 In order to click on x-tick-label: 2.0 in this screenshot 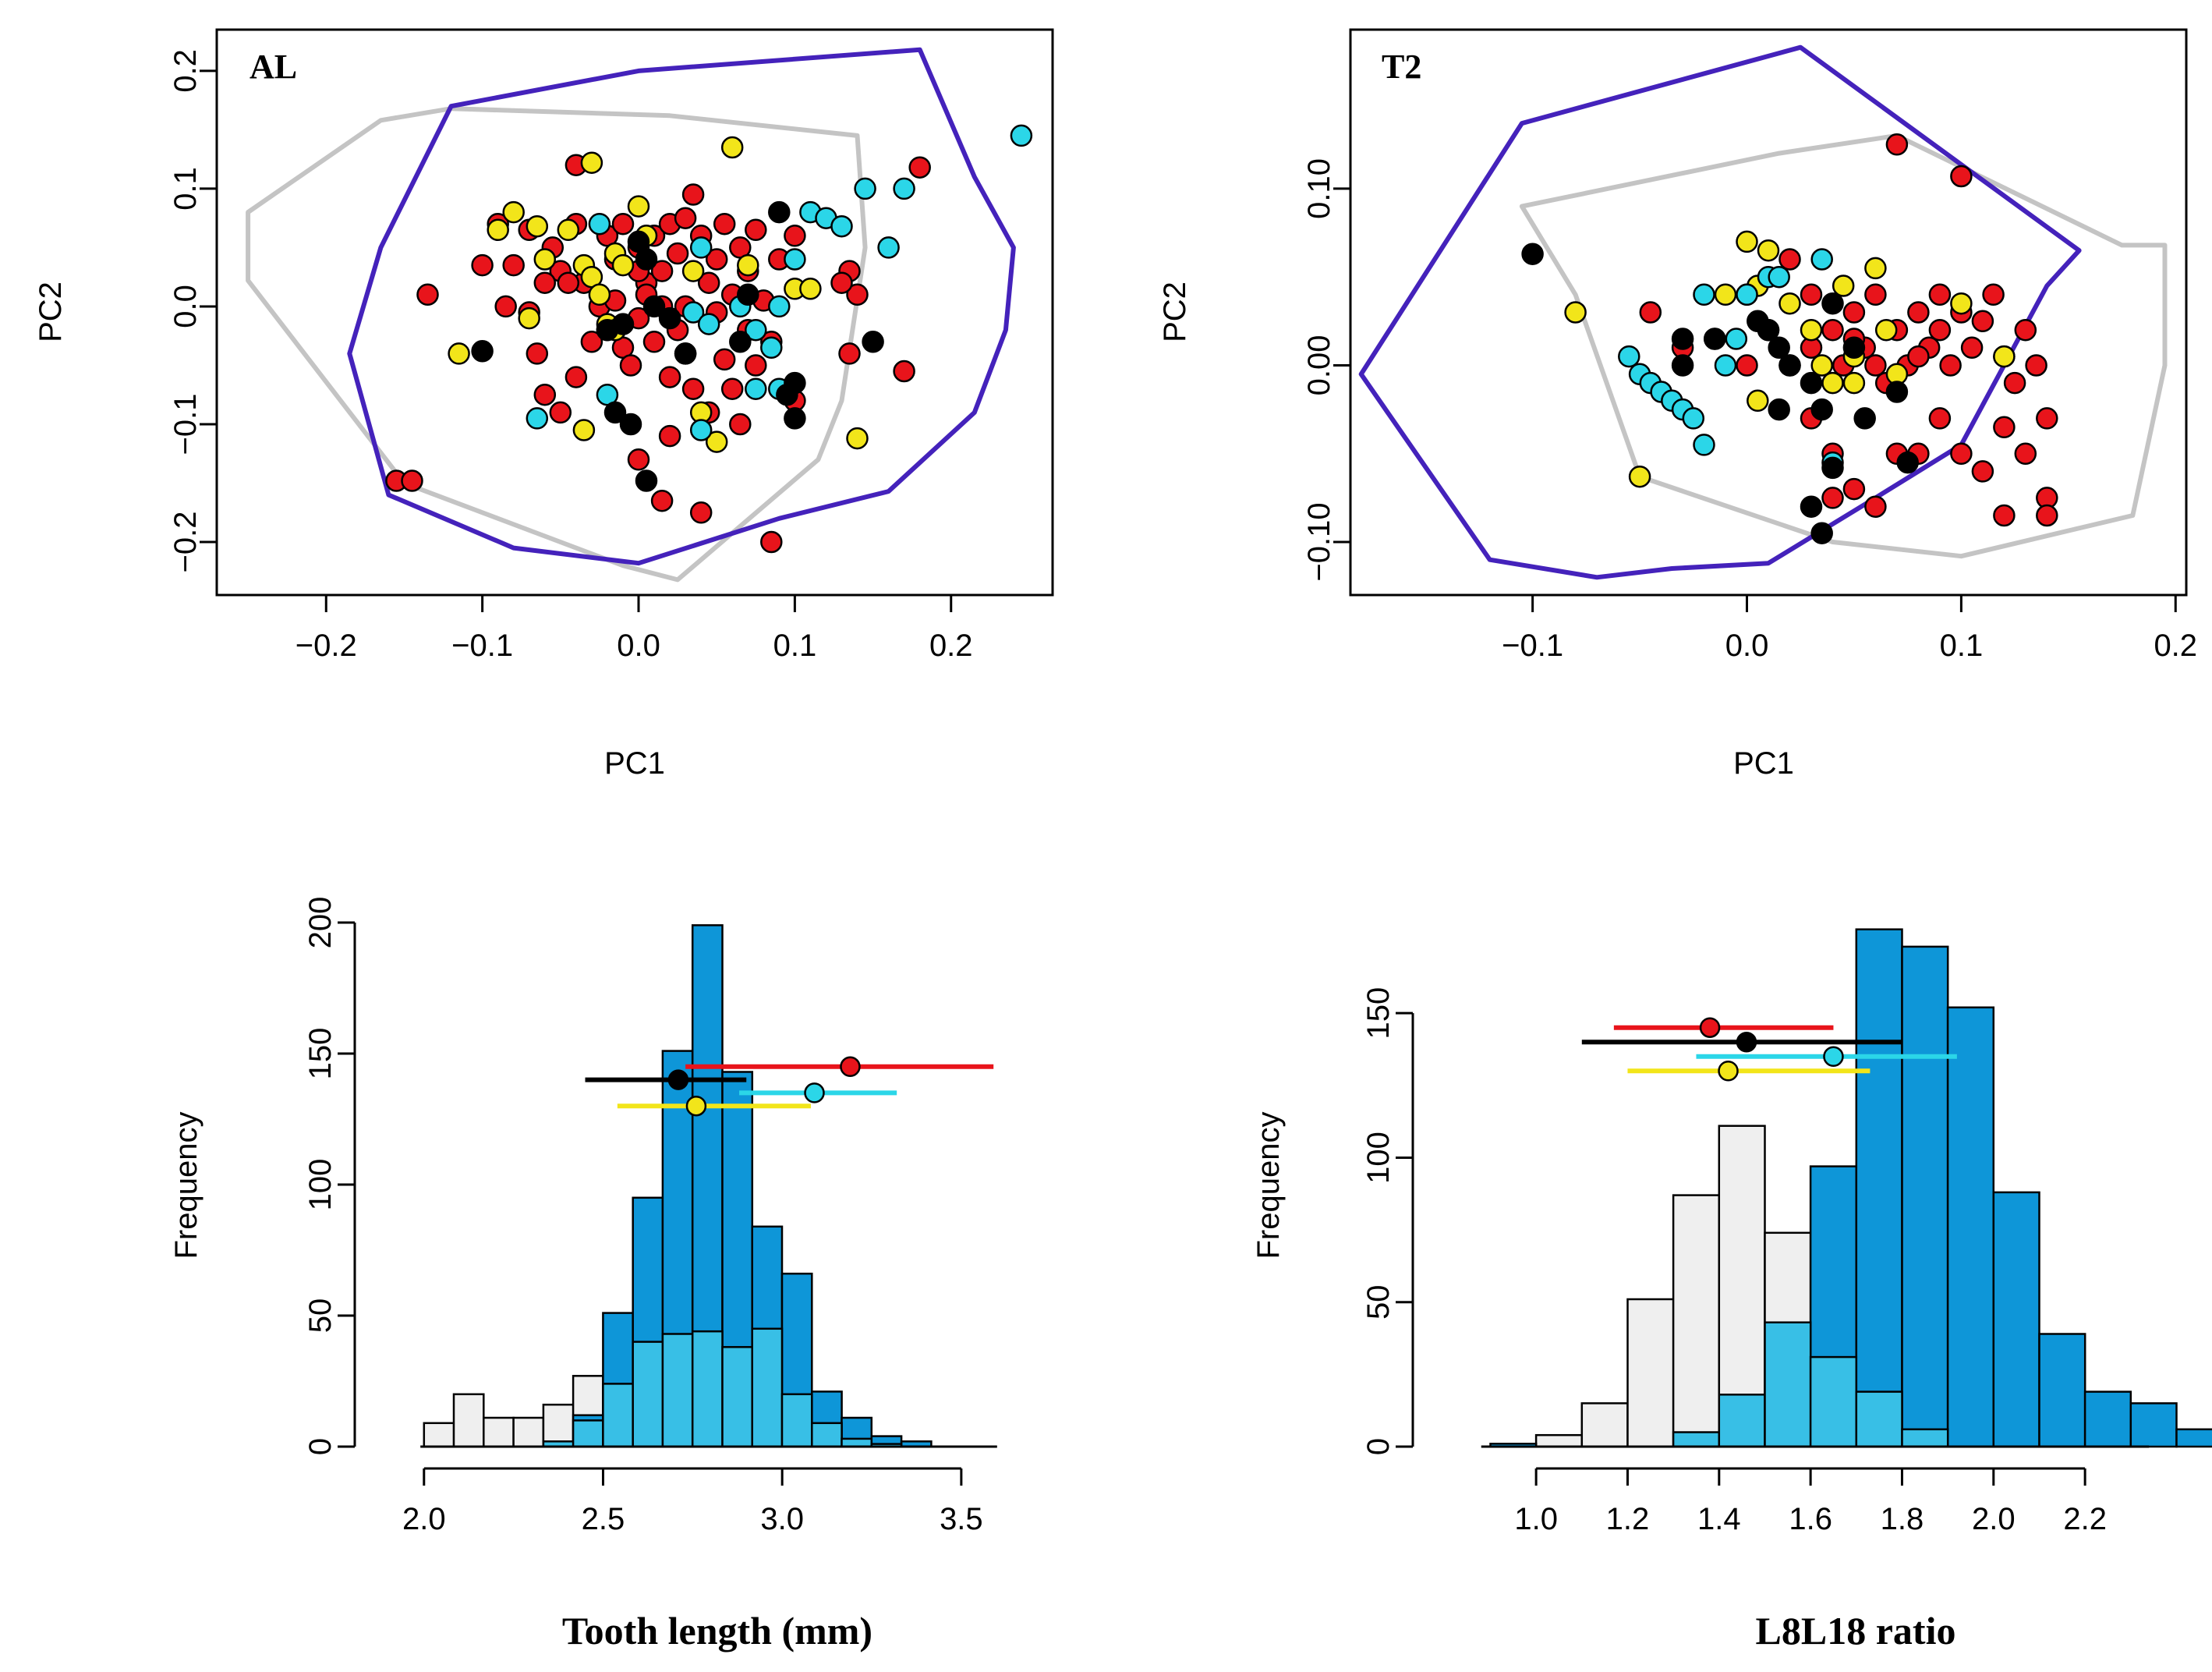, I will do `click(1994, 1519)`.